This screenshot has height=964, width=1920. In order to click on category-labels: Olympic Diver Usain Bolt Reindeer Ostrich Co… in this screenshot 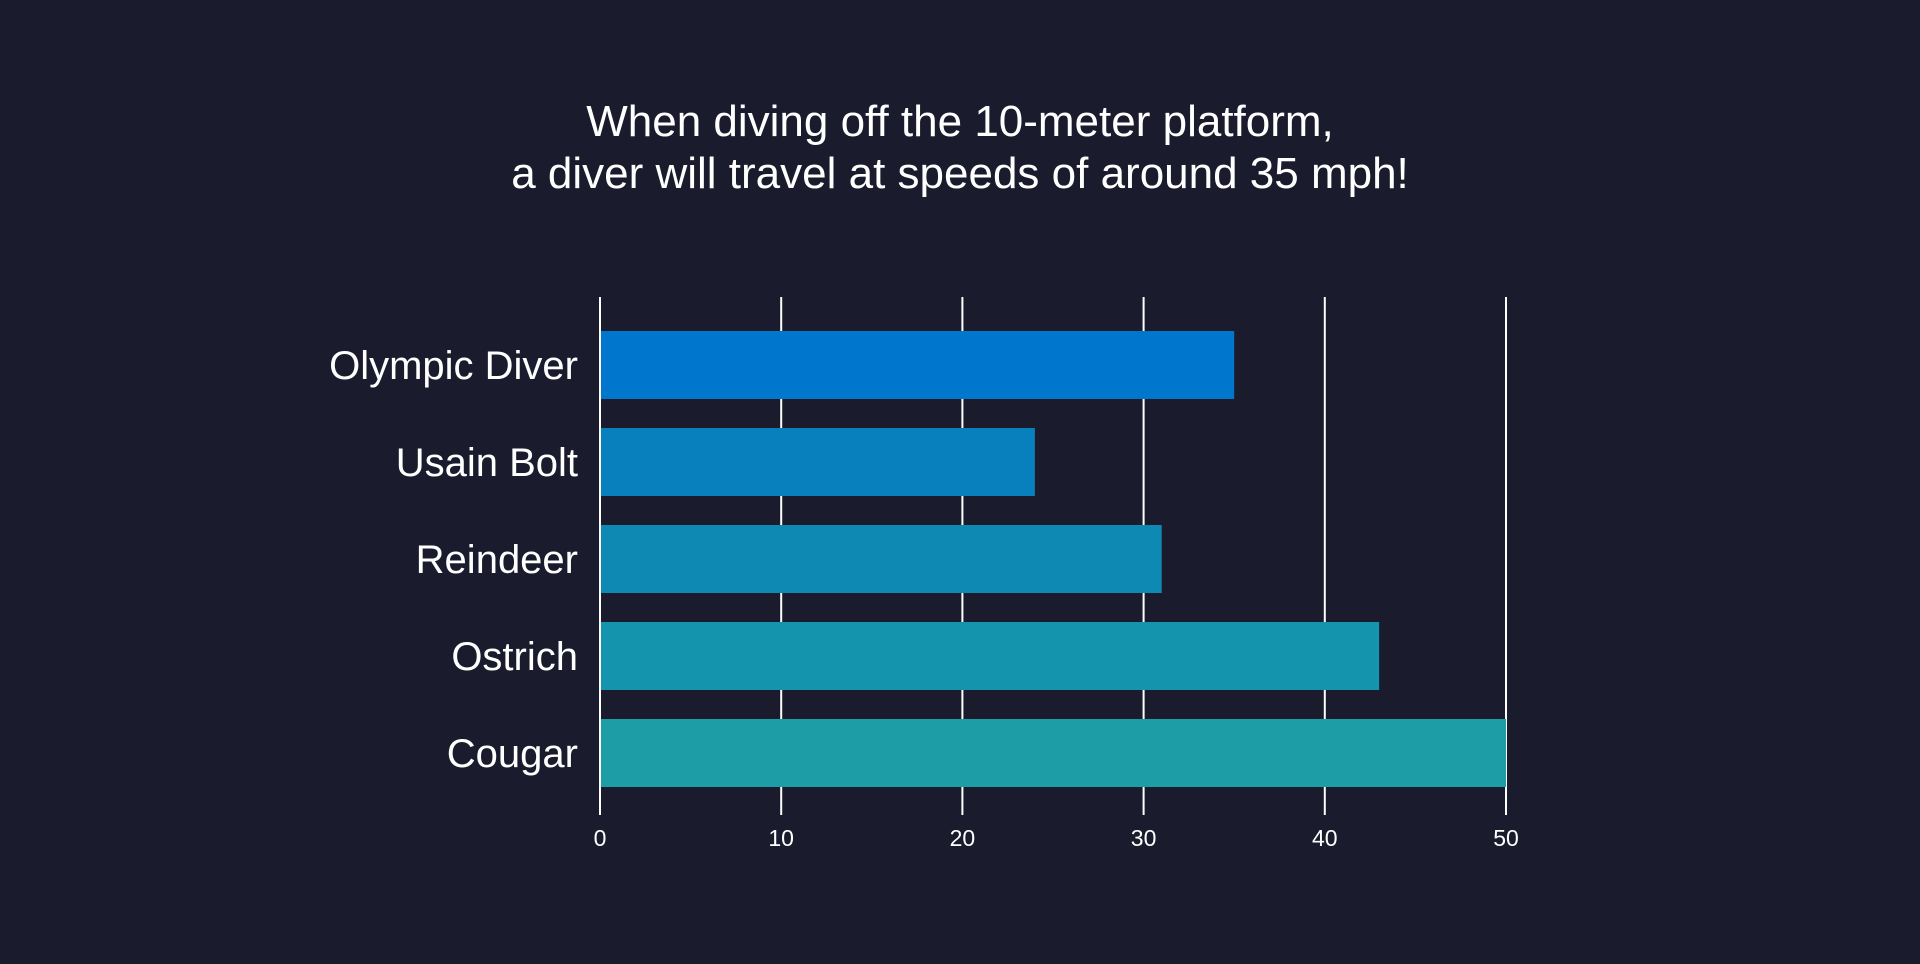, I will do `click(453, 560)`.